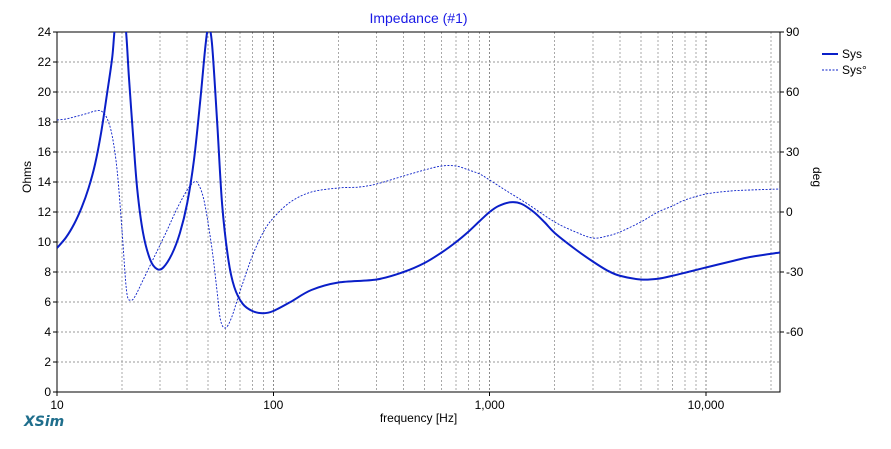 This screenshot has width=891, height=449. What do you see at coordinates (795, 332) in the screenshot?
I see `y2-tick-label: -60` at bounding box center [795, 332].